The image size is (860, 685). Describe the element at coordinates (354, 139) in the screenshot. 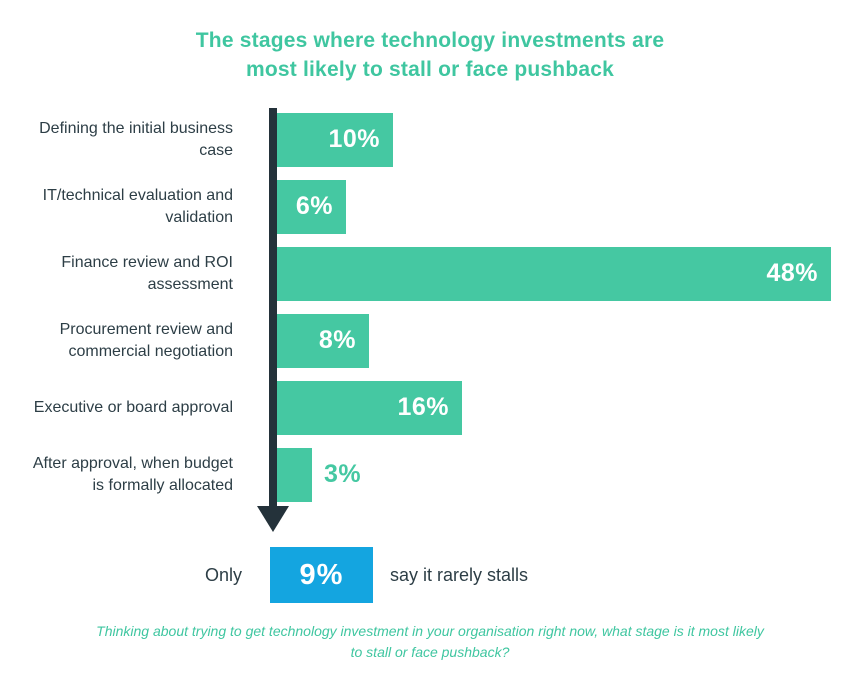

I see `bar-value-label: 10%` at that location.